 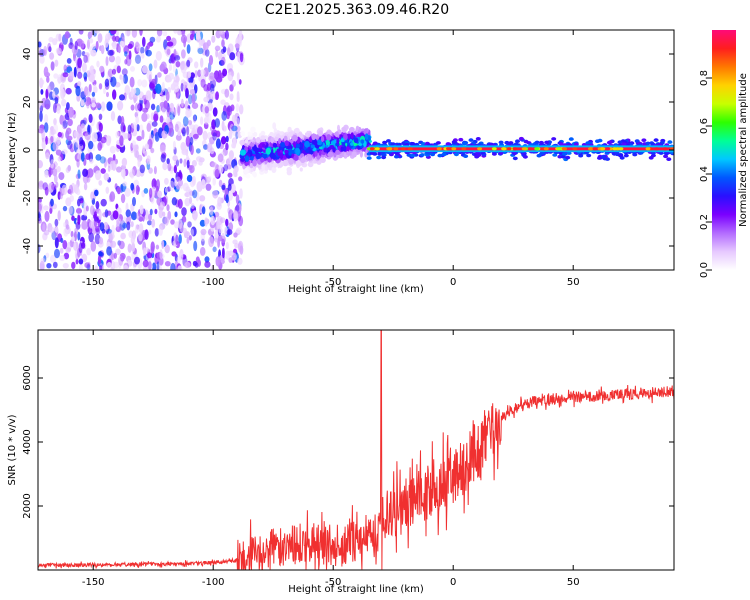 What do you see at coordinates (704, 174) in the screenshot?
I see `colorbar-tick-label: 0.4` at bounding box center [704, 174].